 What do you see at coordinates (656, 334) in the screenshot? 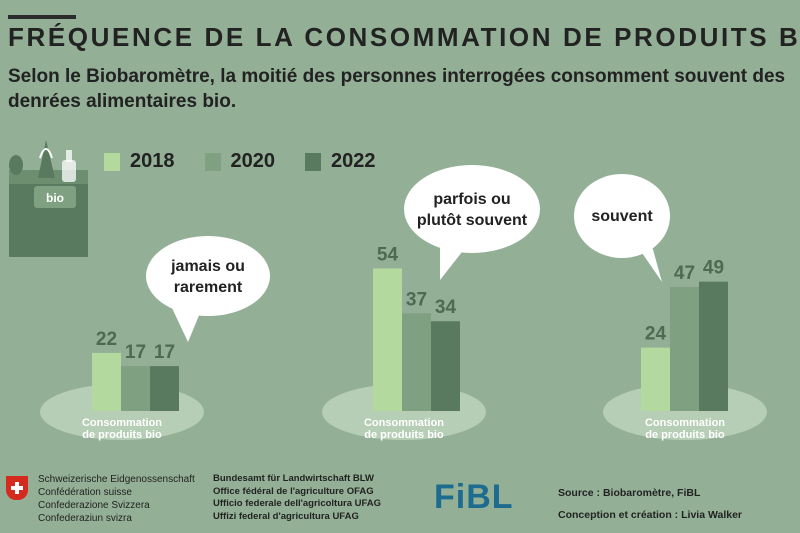
I see `data-label: 24` at bounding box center [656, 334].